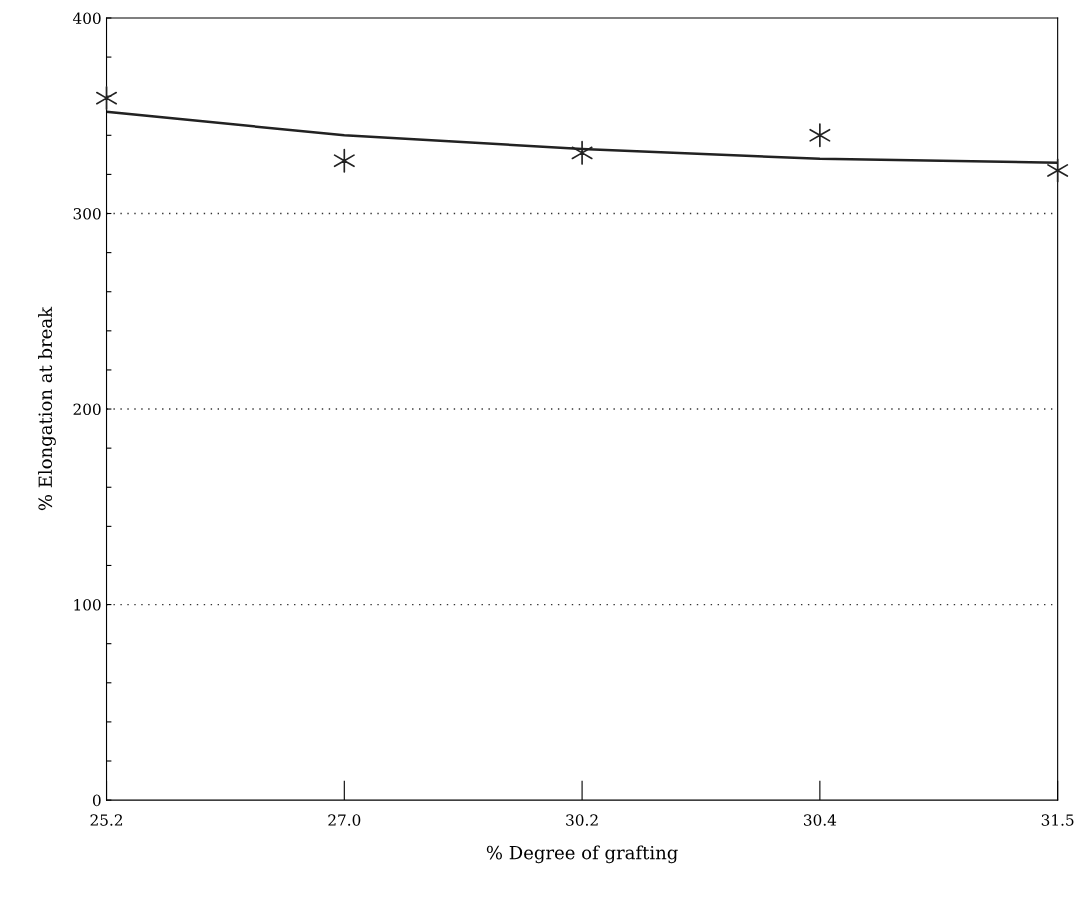  What do you see at coordinates (582, 854) in the screenshot?
I see `x-axis-title: % Degree of grafting` at bounding box center [582, 854].